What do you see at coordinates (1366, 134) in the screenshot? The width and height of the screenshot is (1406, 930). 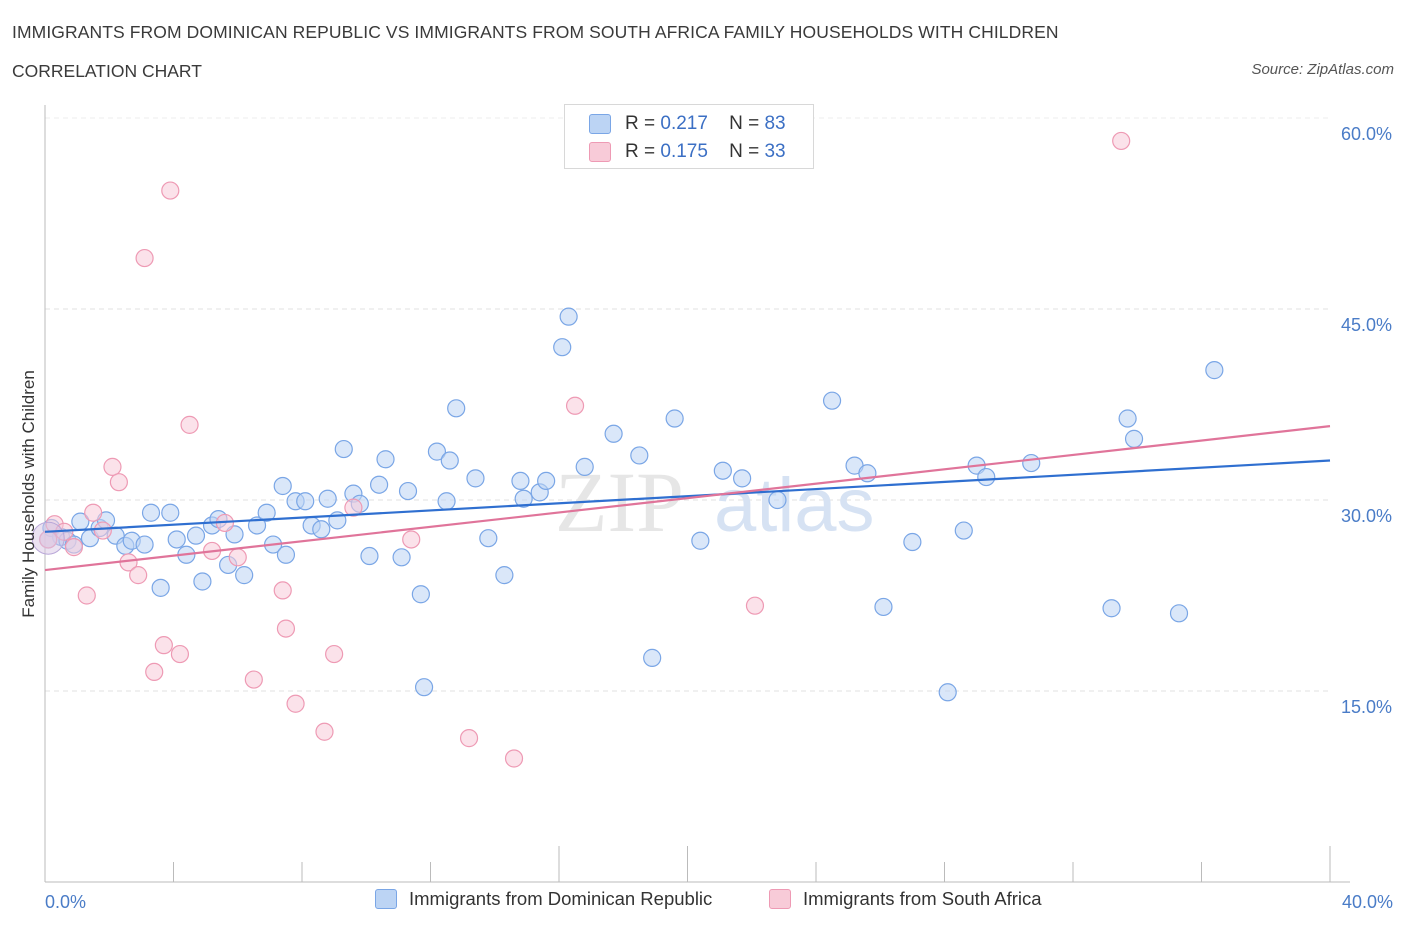 I see `y-tick-label: 60.0%` at bounding box center [1366, 134].